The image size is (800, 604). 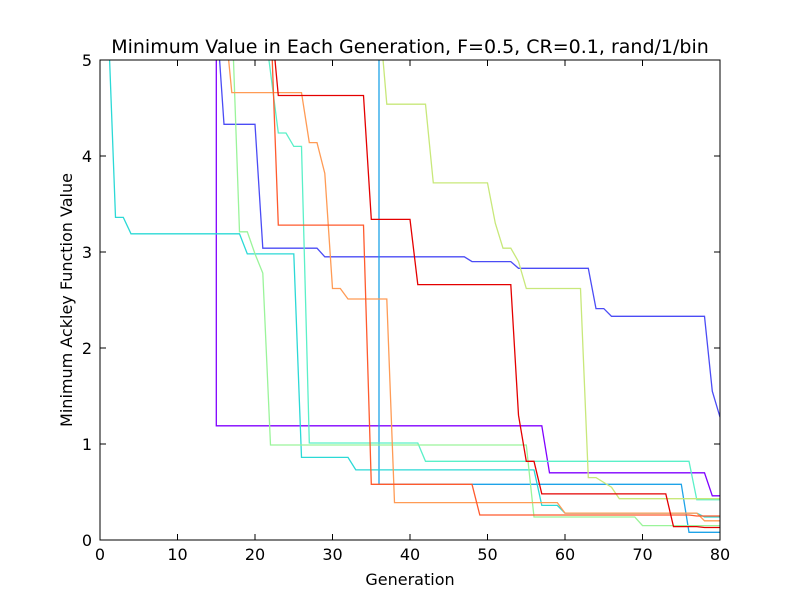 What do you see at coordinates (332, 554) in the screenshot?
I see `x-tick-label: 30` at bounding box center [332, 554].